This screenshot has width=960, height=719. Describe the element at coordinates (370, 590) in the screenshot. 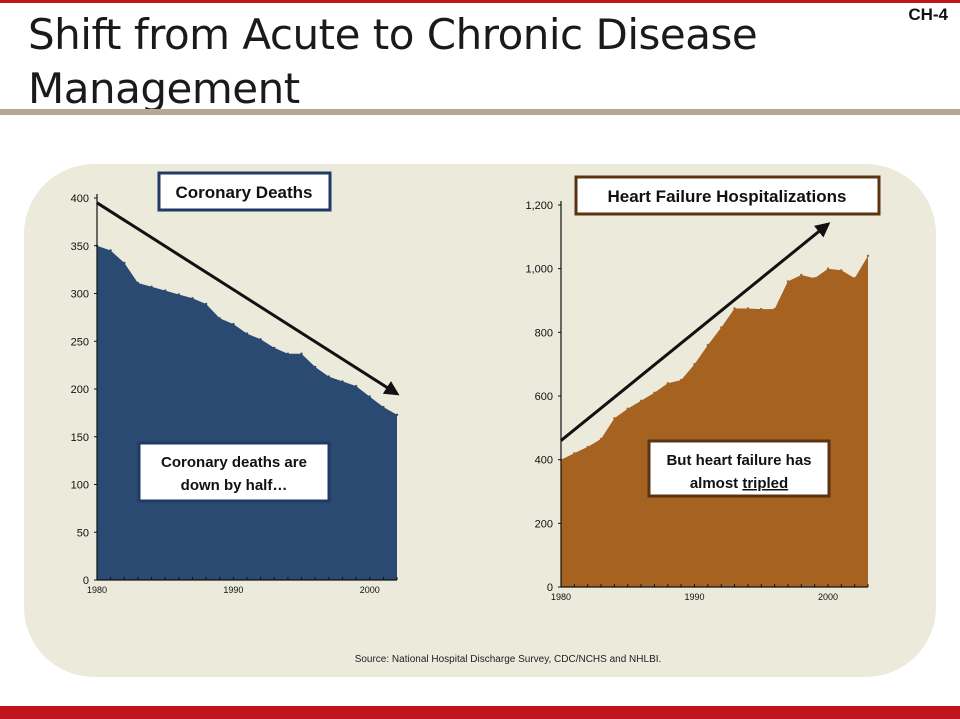

I see `coronary-x-tick-label: 2000` at that location.